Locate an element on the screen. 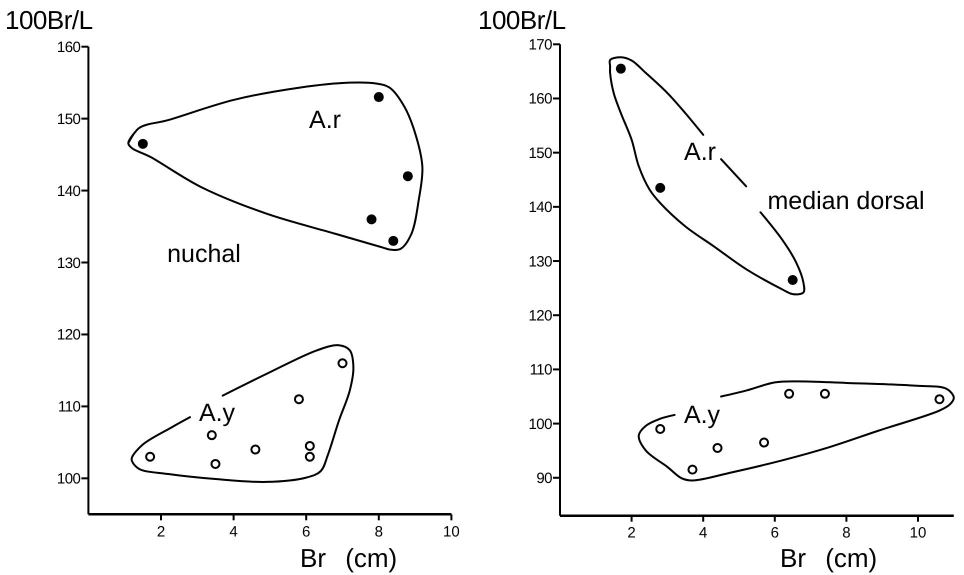  y-tick-label: 170 is located at coordinates (540, 45).